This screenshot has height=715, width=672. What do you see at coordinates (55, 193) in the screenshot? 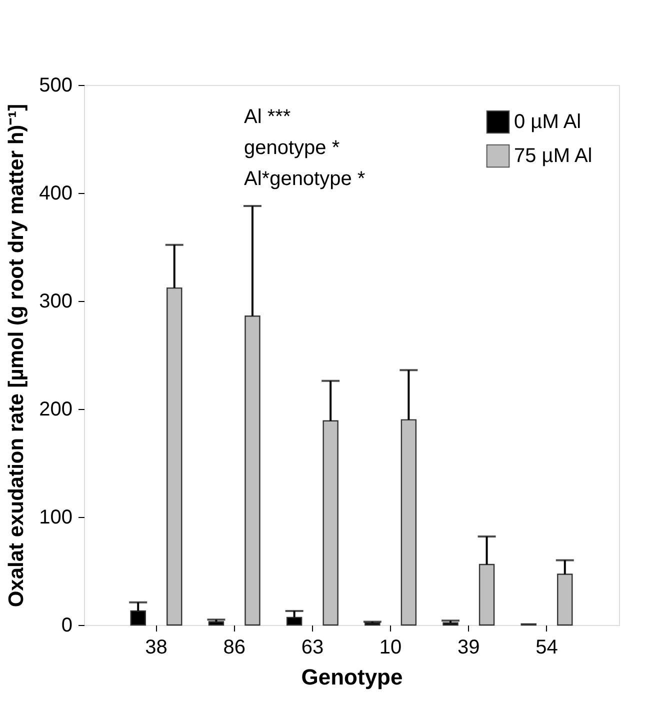
I see `y-tick-label: 400` at bounding box center [55, 193].